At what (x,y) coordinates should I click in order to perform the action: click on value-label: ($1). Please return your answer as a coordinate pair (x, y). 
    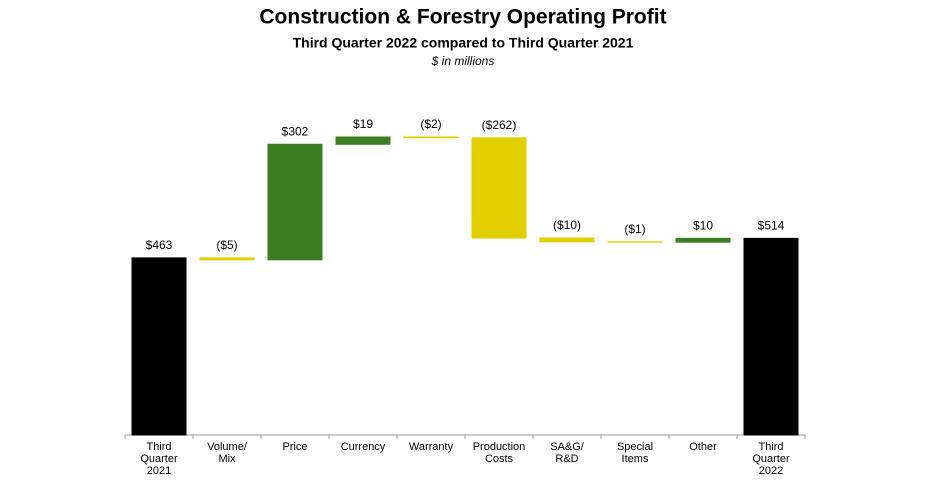
    Looking at the image, I should click on (634, 229).